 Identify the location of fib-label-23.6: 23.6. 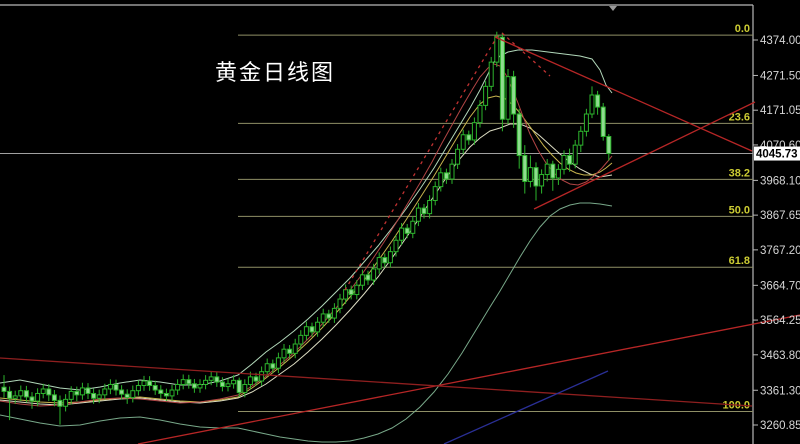
(739, 117).